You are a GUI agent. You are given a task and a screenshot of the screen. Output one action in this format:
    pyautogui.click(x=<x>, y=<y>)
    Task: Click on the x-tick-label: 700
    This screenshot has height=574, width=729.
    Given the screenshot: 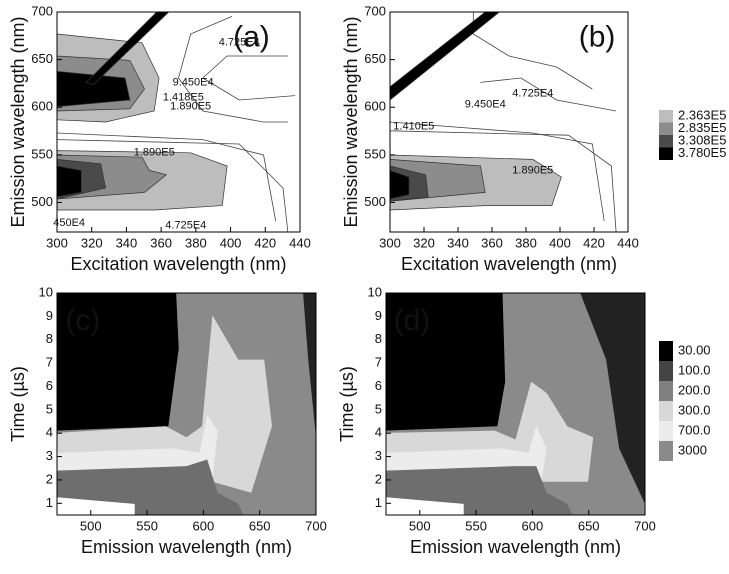 What is the action you would take?
    pyautogui.click(x=316, y=525)
    